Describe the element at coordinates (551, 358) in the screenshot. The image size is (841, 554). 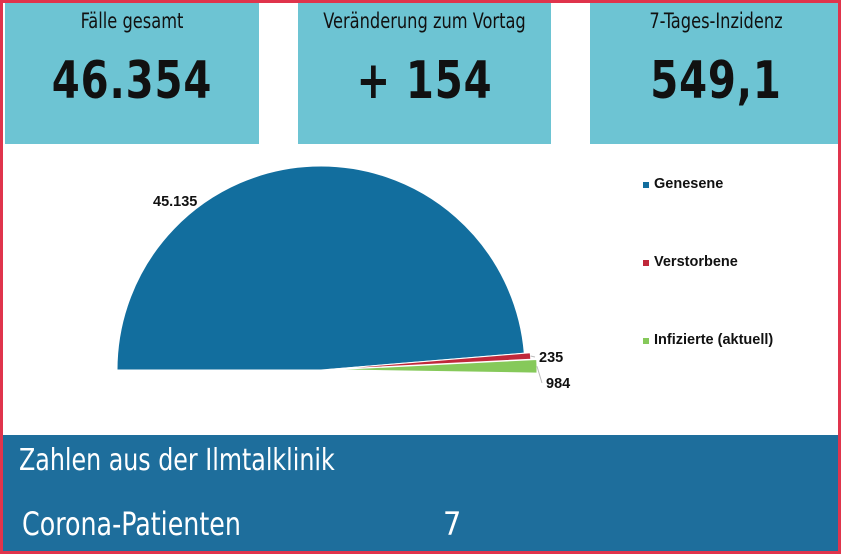
I see `data-label: 235` at that location.